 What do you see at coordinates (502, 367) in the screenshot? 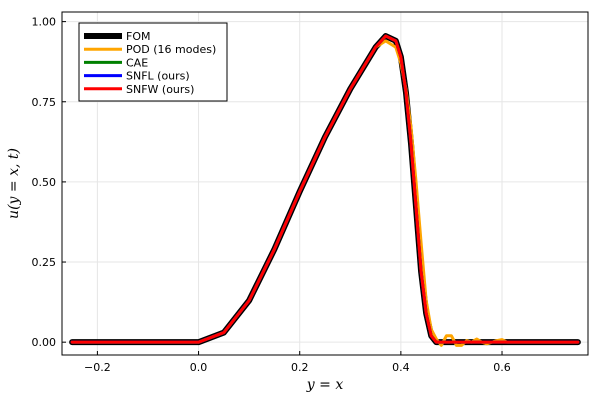
I see `x-tick-label: 0.6` at bounding box center [502, 367].